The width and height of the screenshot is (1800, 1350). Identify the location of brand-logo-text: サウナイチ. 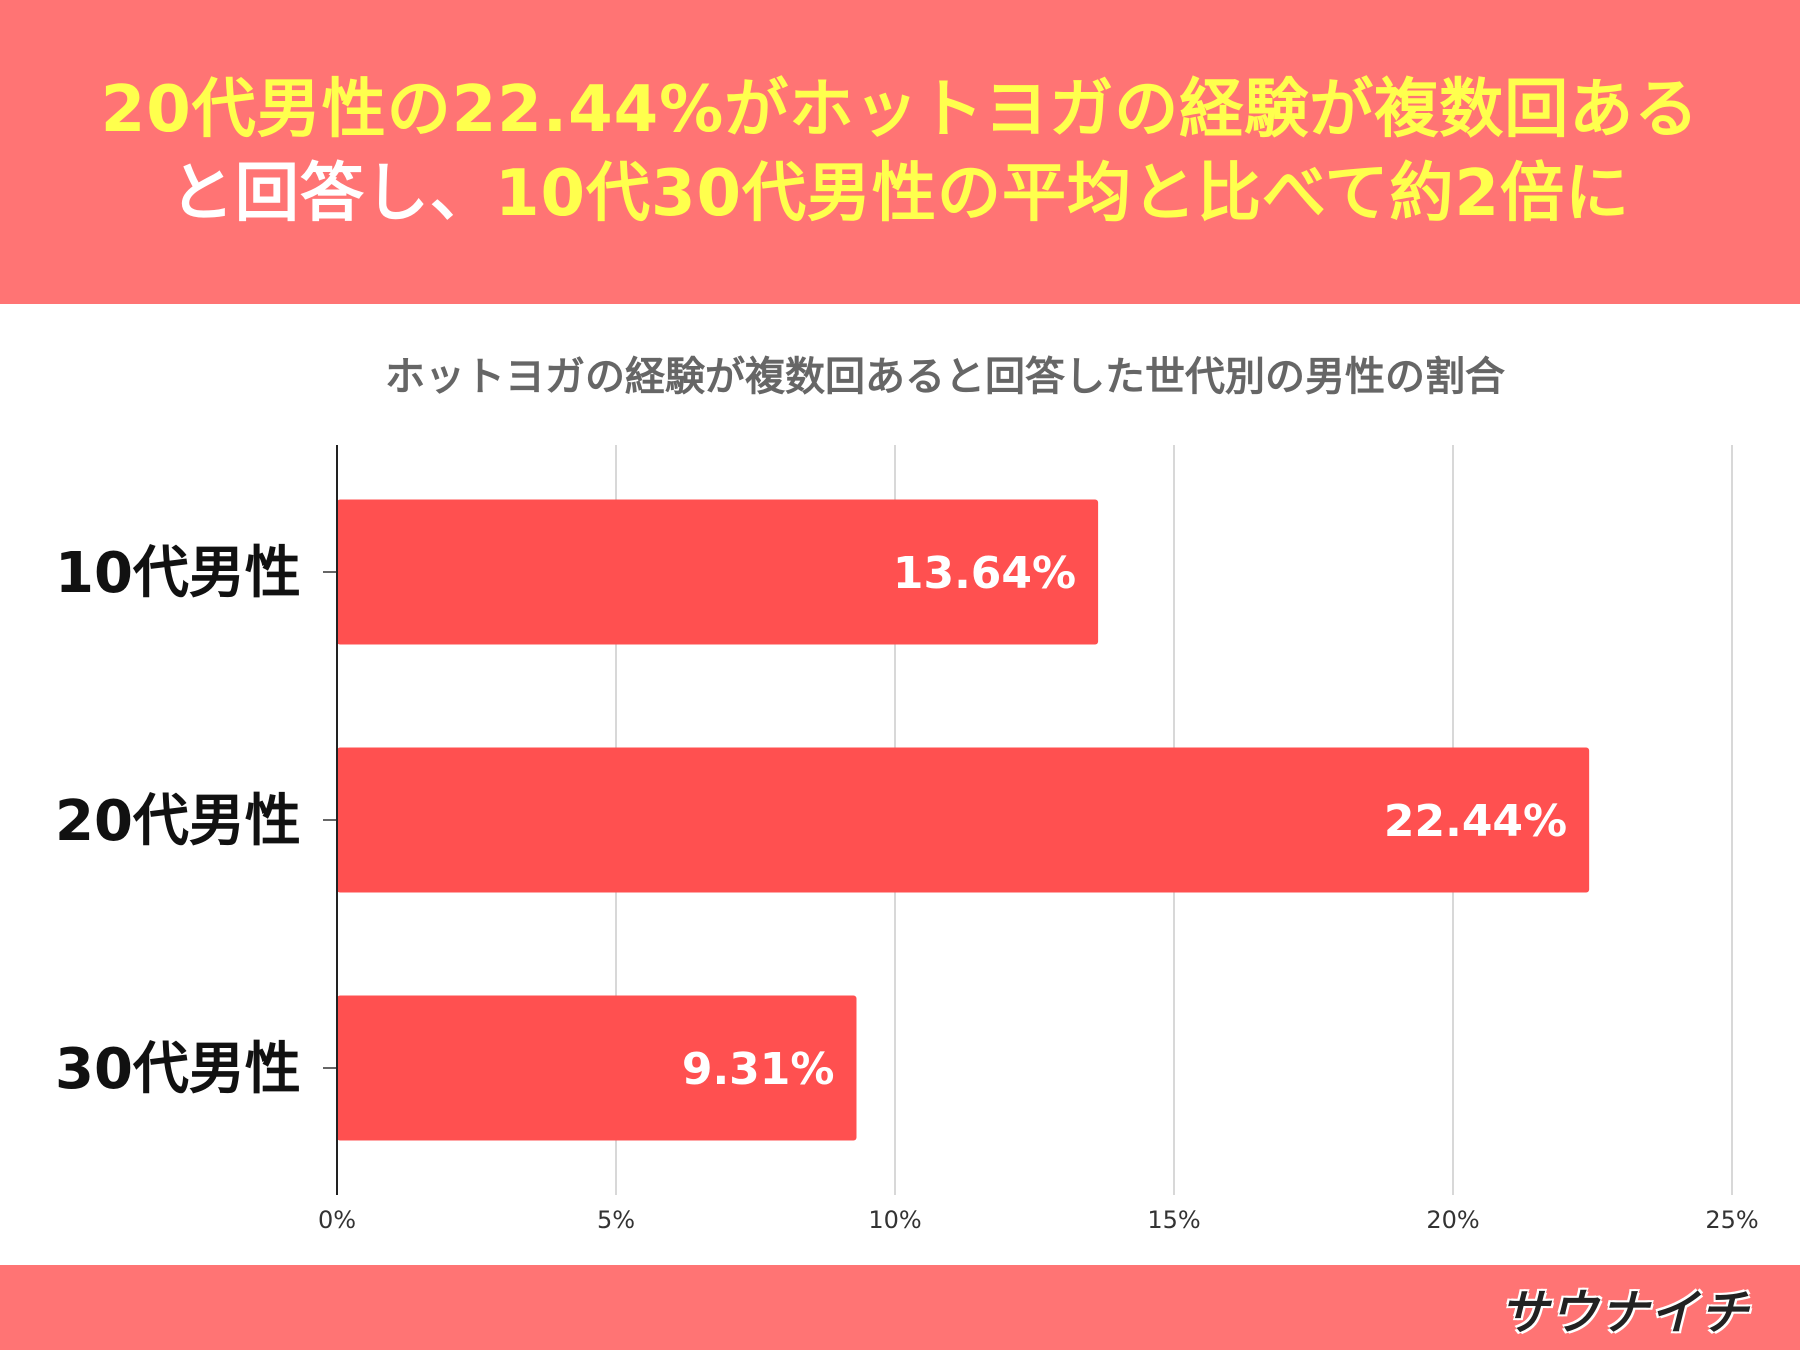
(1624, 1313).